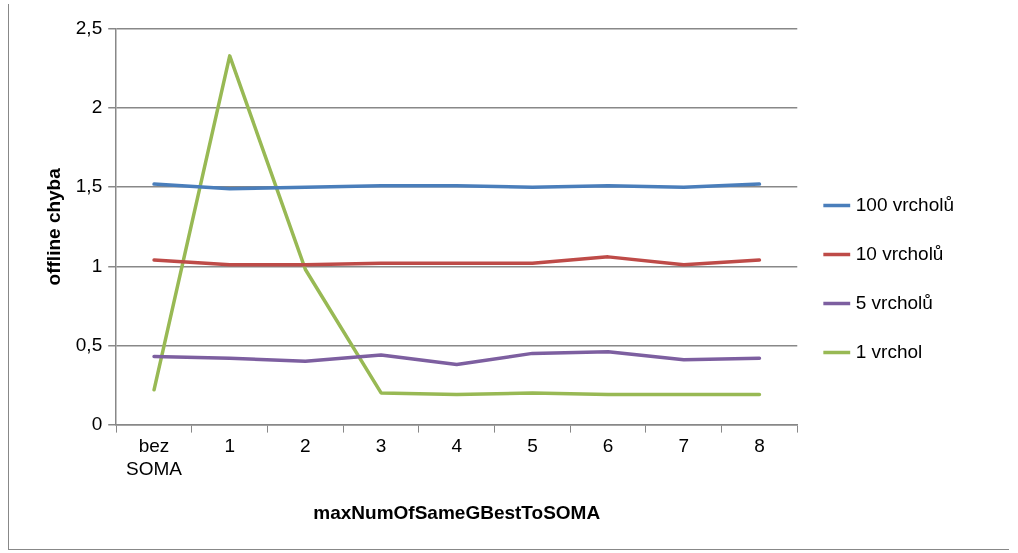  Describe the element at coordinates (97, 423) in the screenshot. I see `y-tick-label: 0` at that location.